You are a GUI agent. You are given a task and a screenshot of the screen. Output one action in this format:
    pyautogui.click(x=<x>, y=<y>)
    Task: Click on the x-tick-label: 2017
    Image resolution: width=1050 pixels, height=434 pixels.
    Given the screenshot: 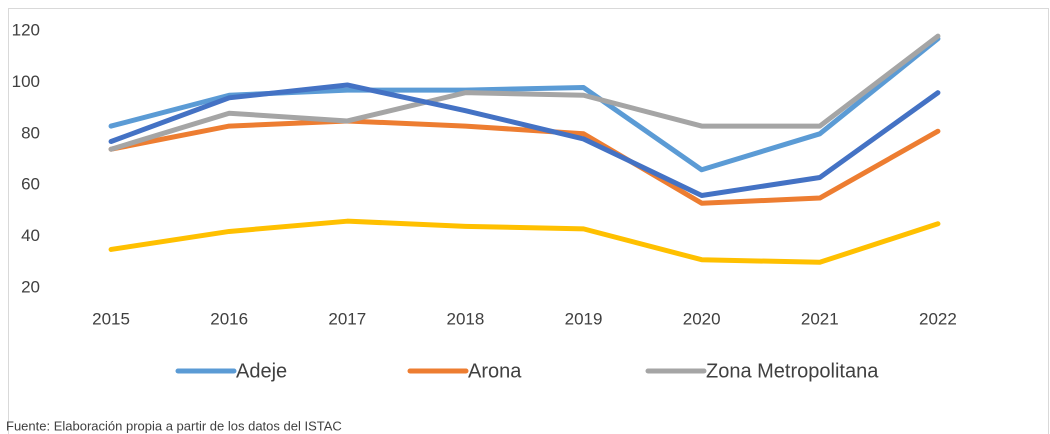 What is the action you would take?
    pyautogui.click(x=347, y=318)
    